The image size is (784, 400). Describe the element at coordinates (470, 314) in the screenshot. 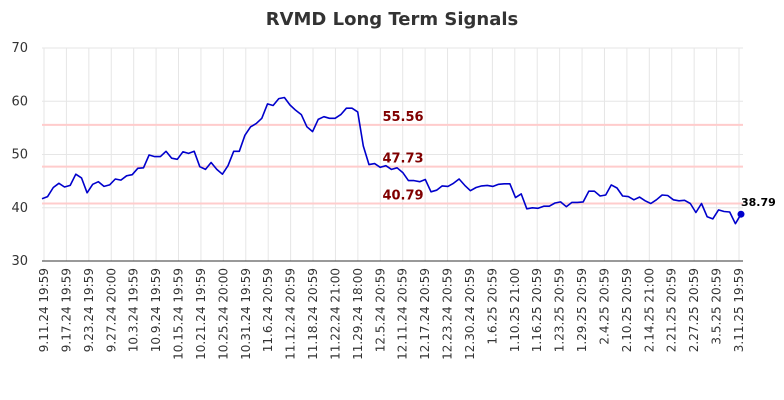

I see `x-tick-label: 12.30.24 20:59` at that location.